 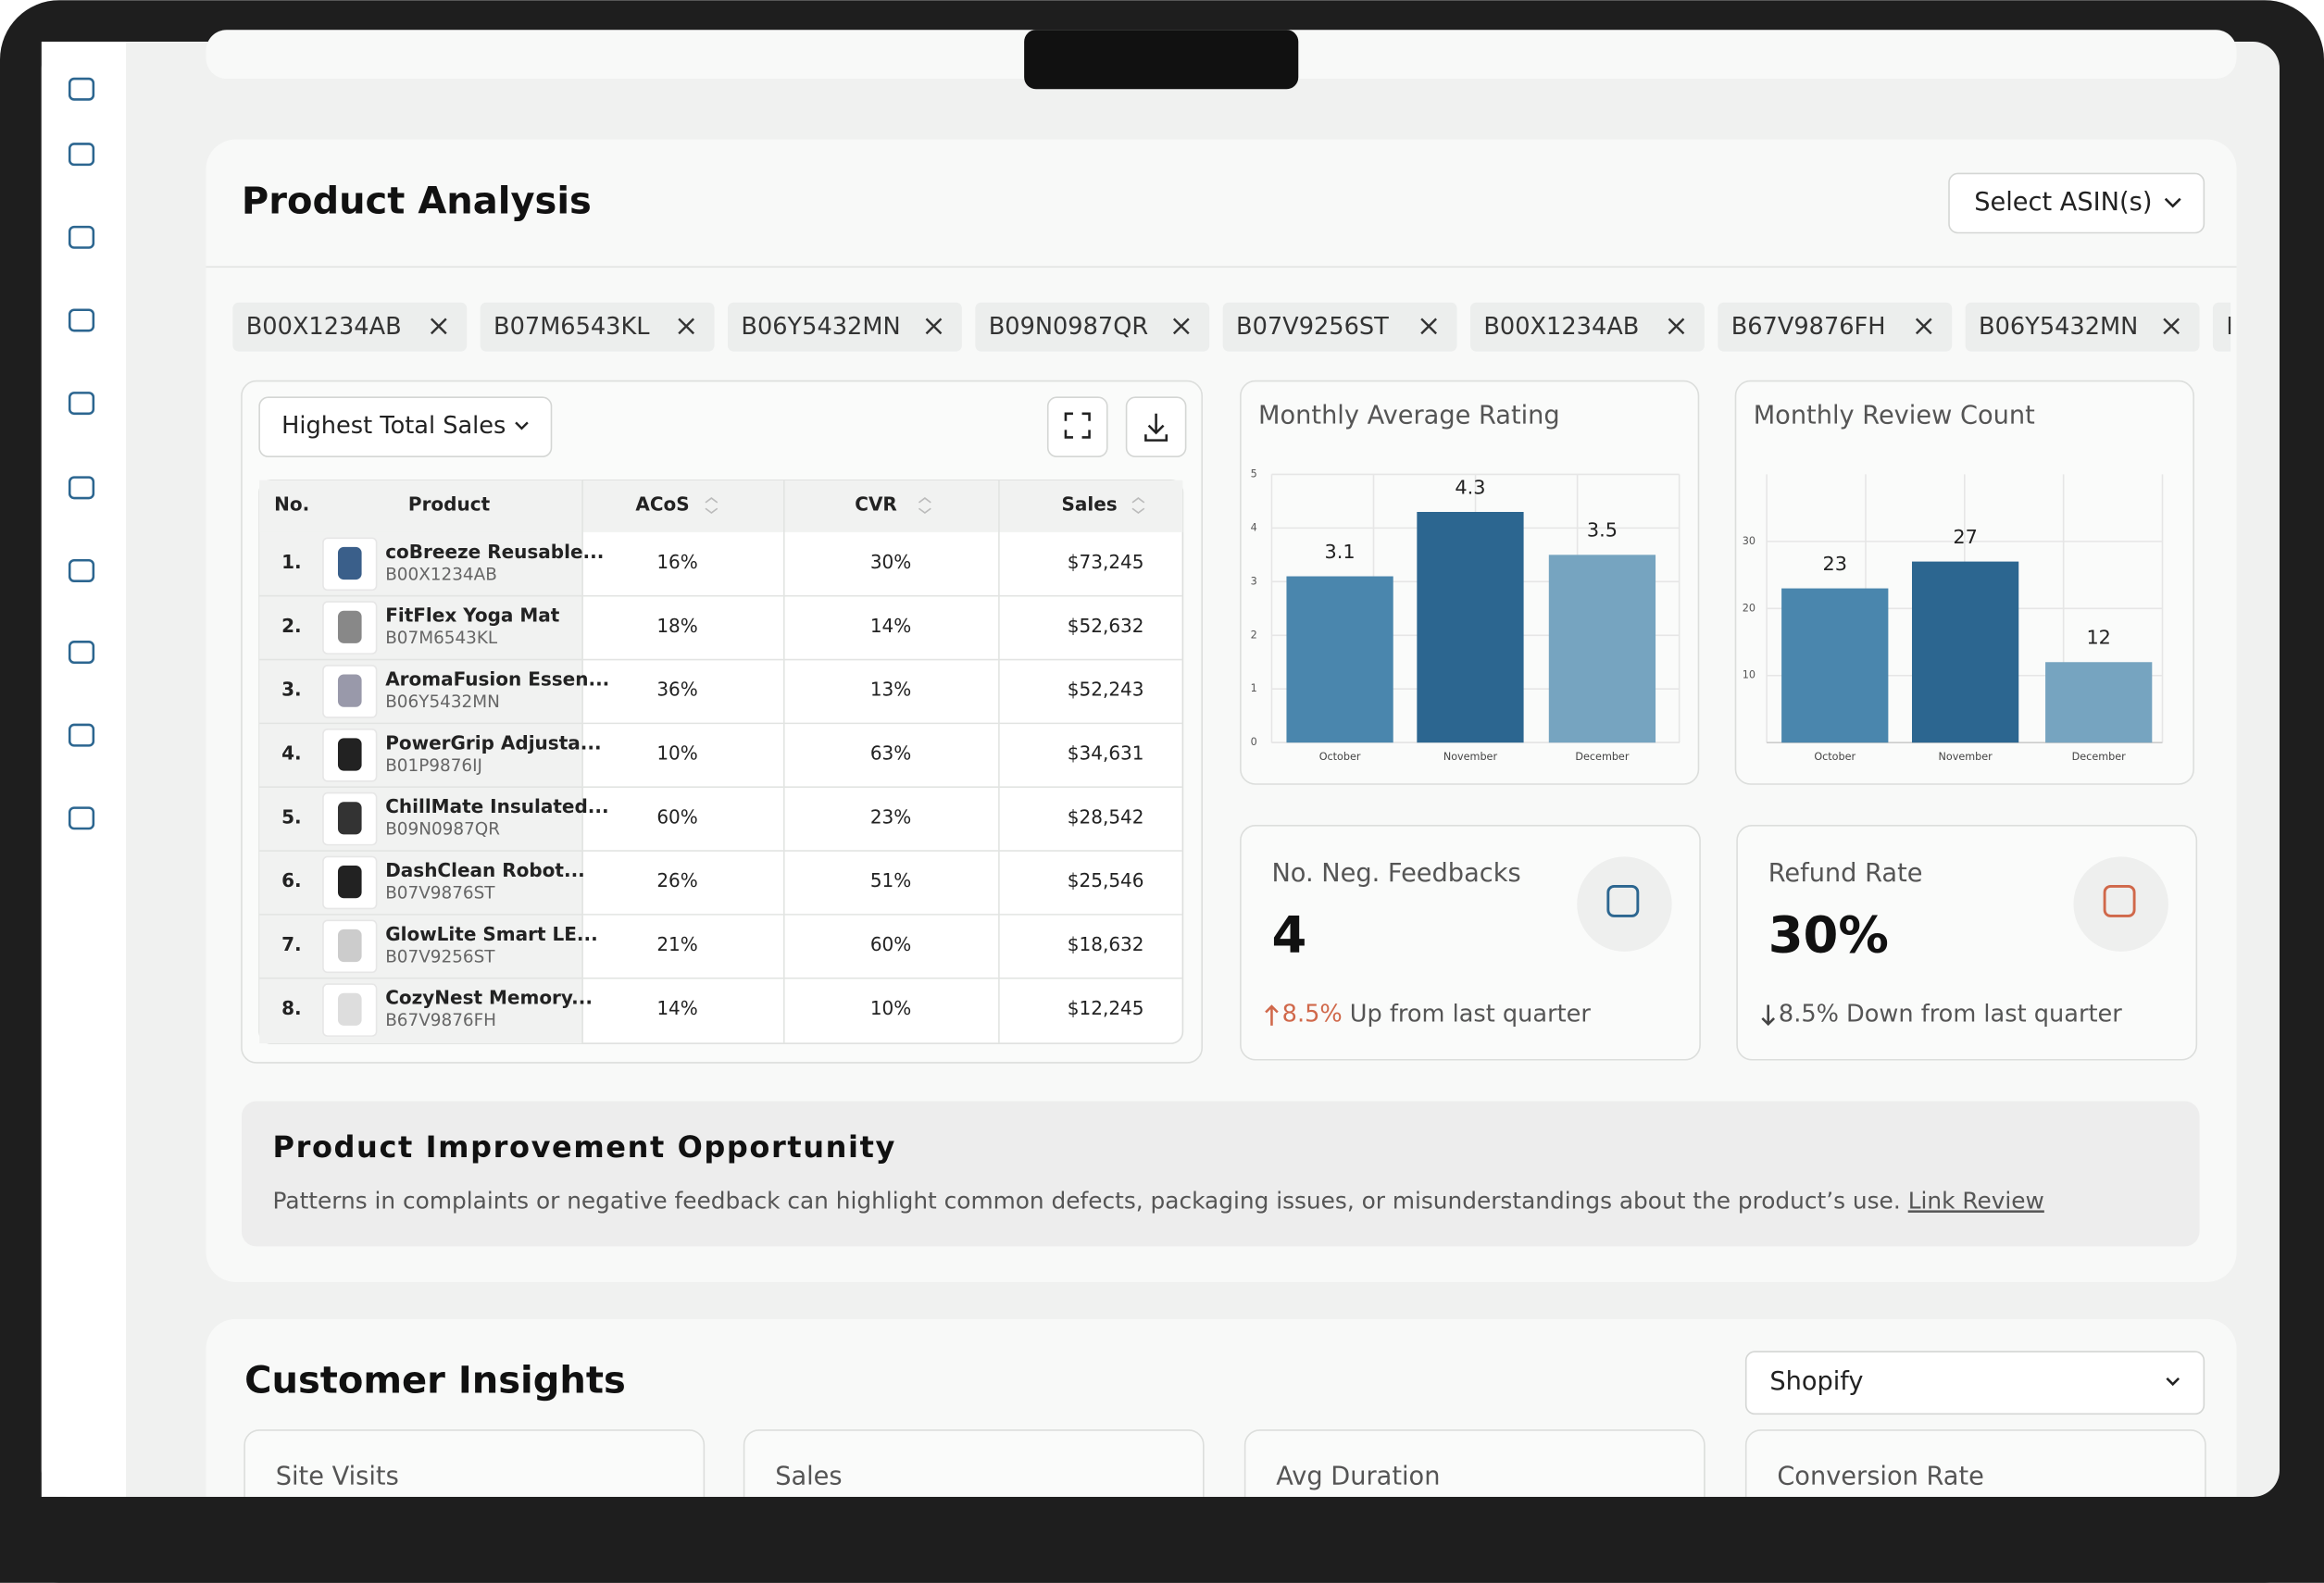 What do you see at coordinates (1816, 1381) in the screenshot?
I see `platform-select-label: Shopify` at bounding box center [1816, 1381].